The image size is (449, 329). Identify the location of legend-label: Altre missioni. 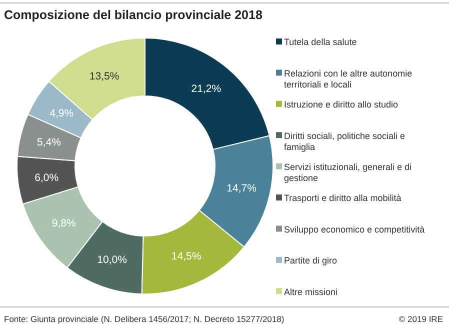
(311, 291).